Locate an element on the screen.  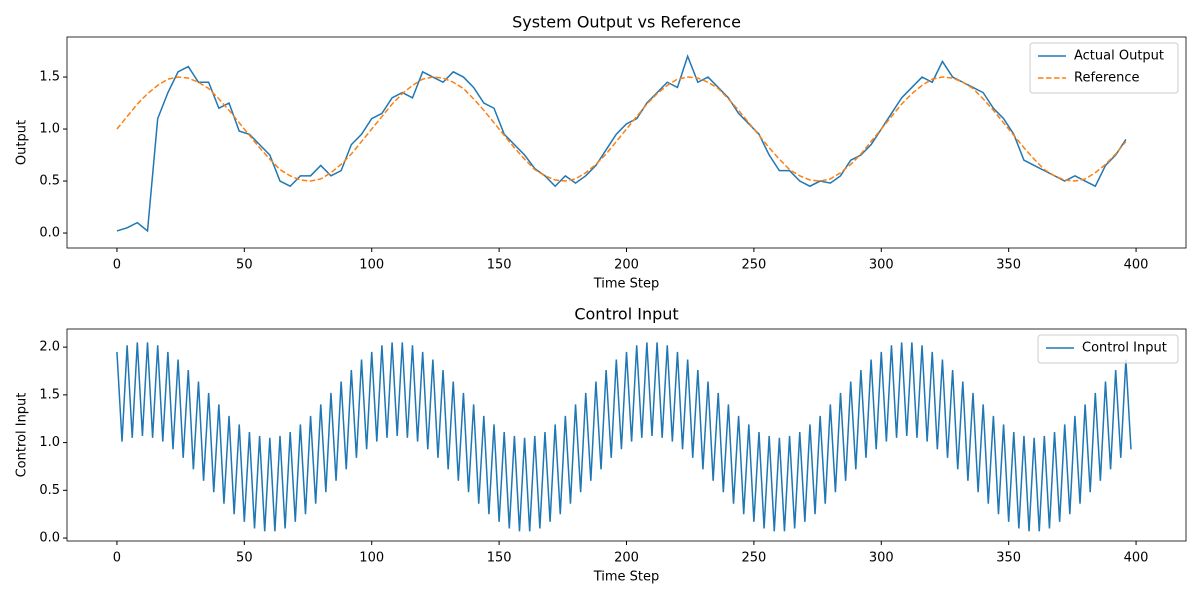
data-line is located at coordinates (621, 129).